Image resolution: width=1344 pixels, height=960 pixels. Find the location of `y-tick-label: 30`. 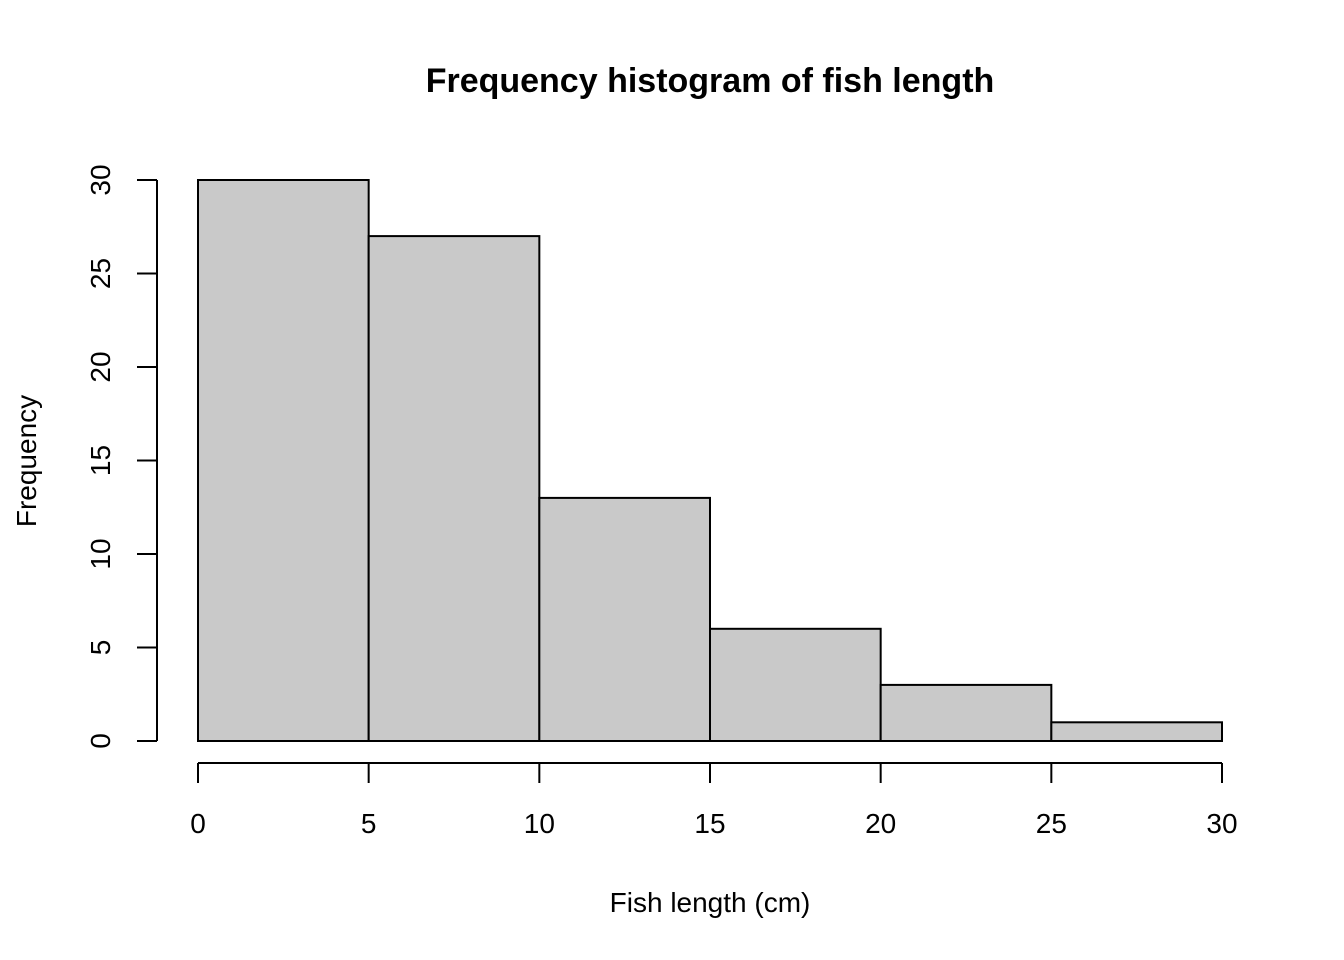

y-tick-label: 30 is located at coordinates (100, 179).